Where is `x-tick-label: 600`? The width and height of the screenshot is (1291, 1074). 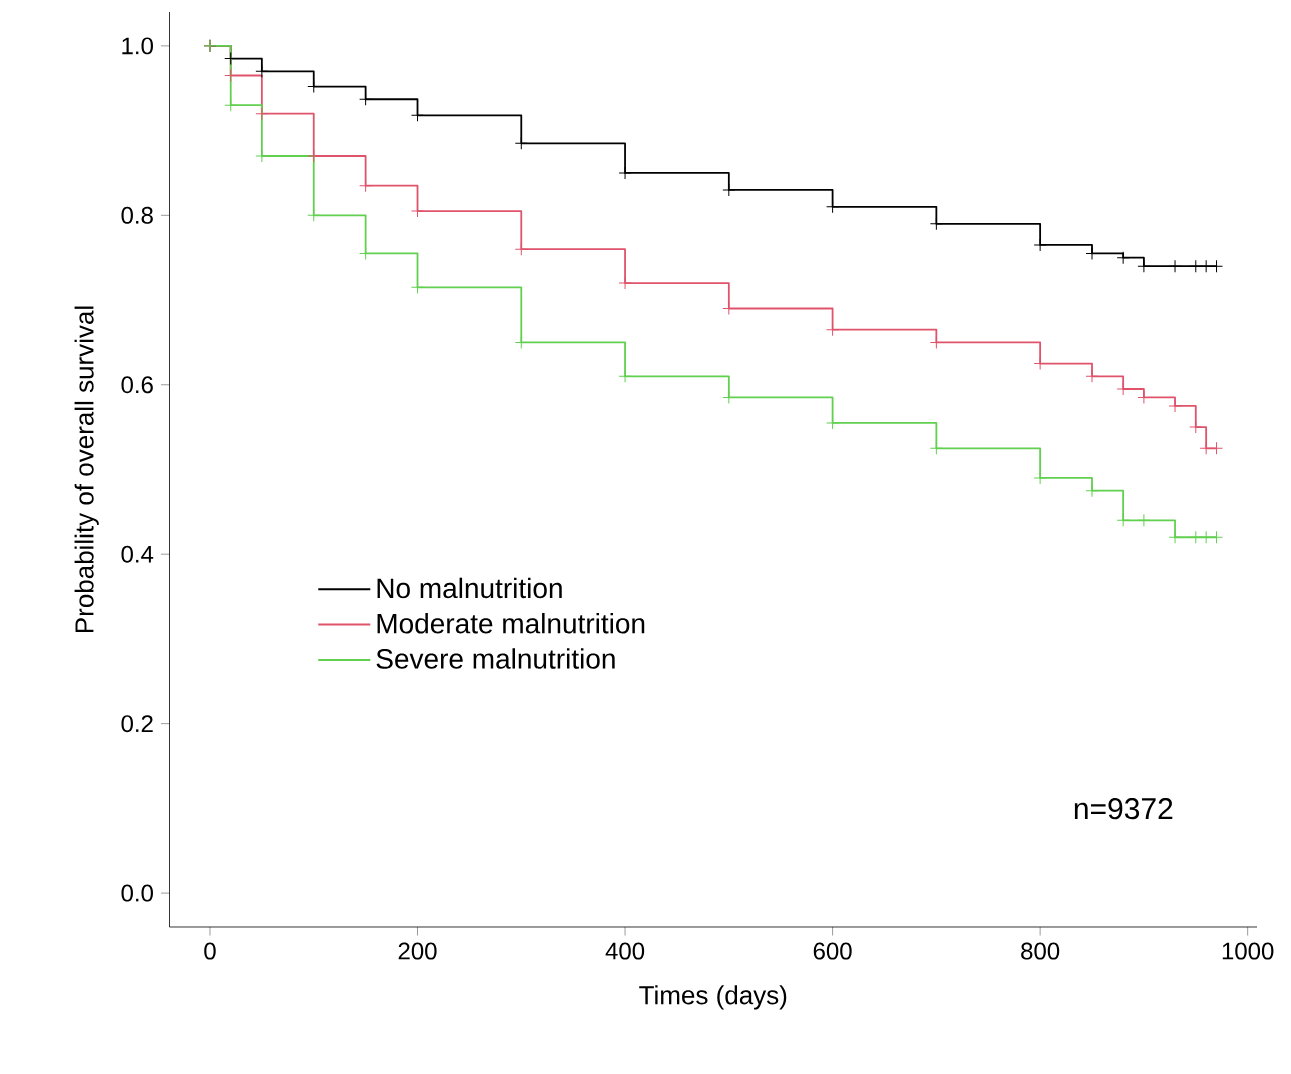 x-tick-label: 600 is located at coordinates (832, 951).